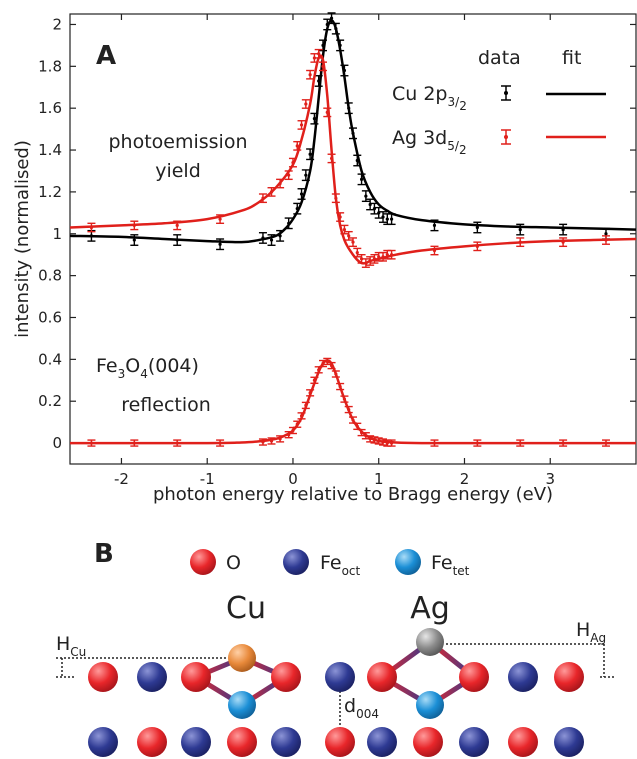 The height and width of the screenshot is (759, 637). What do you see at coordinates (50, 276) in the screenshot?
I see `y-tick-label: 0.8` at bounding box center [50, 276].